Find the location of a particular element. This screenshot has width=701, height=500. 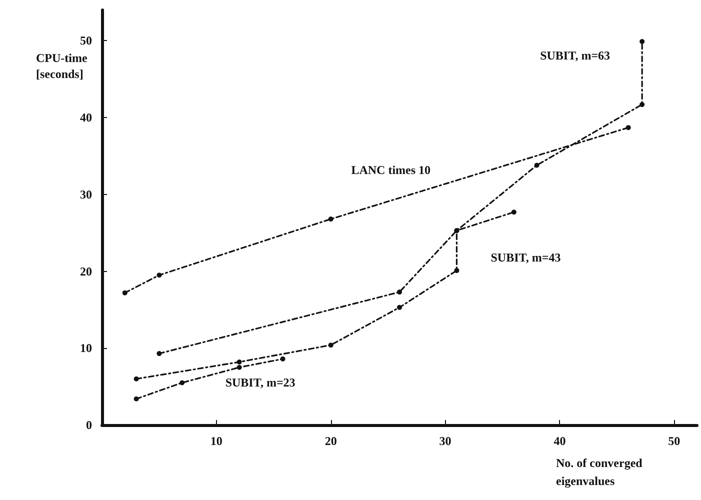

y-tick-label: 50 is located at coordinates (86, 41).